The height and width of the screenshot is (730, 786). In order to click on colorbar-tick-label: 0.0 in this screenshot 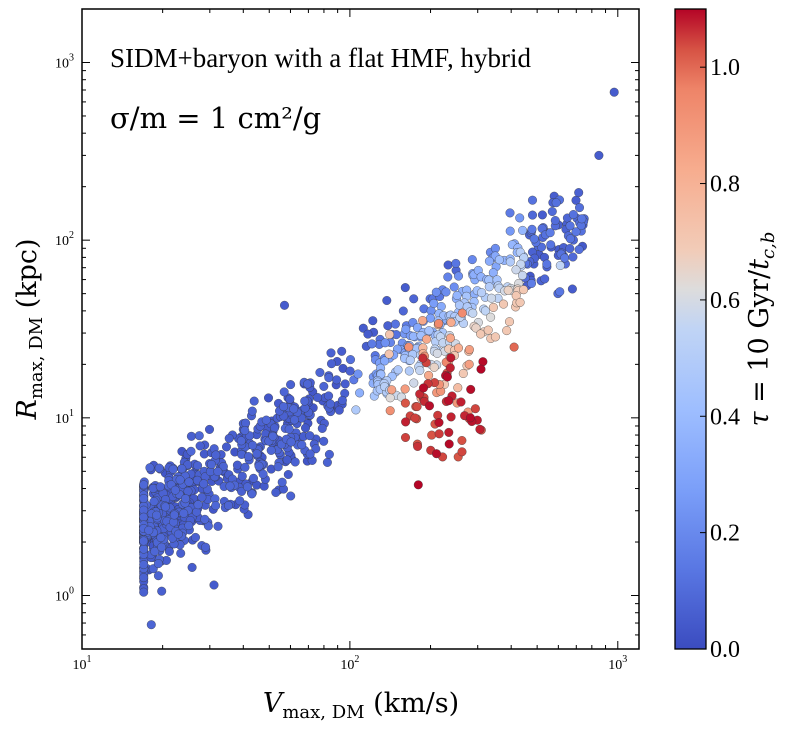, I will do `click(725, 650)`.